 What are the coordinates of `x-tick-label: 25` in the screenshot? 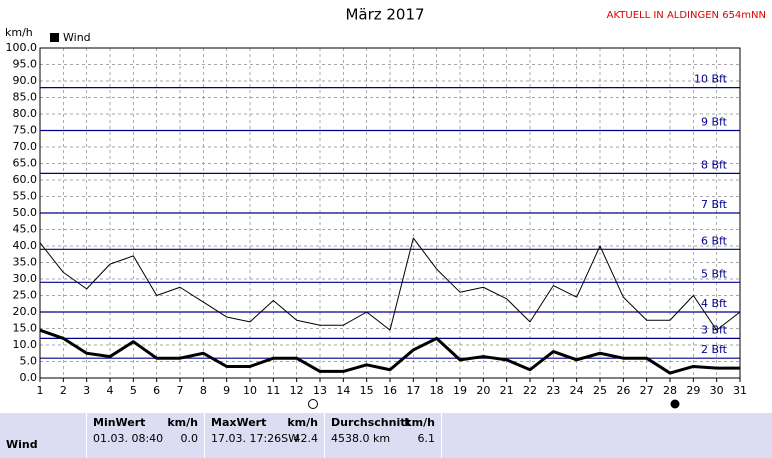 It's located at (600, 390).